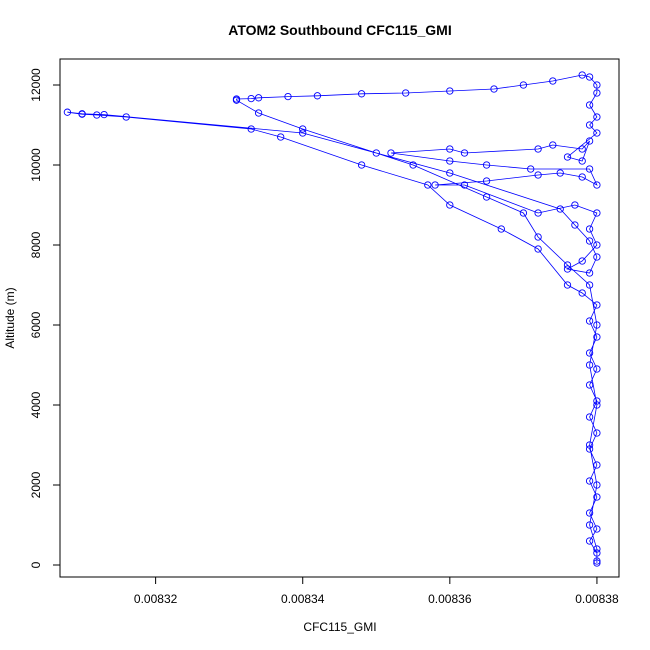 The height and width of the screenshot is (650, 650). Describe the element at coordinates (36, 244) in the screenshot. I see `y-tick-label: 8000` at that location.